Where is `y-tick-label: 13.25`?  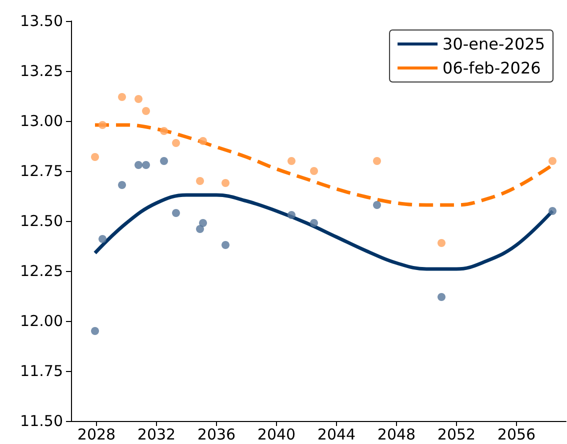 y-tick-label: 13.25 is located at coordinates (41, 71).